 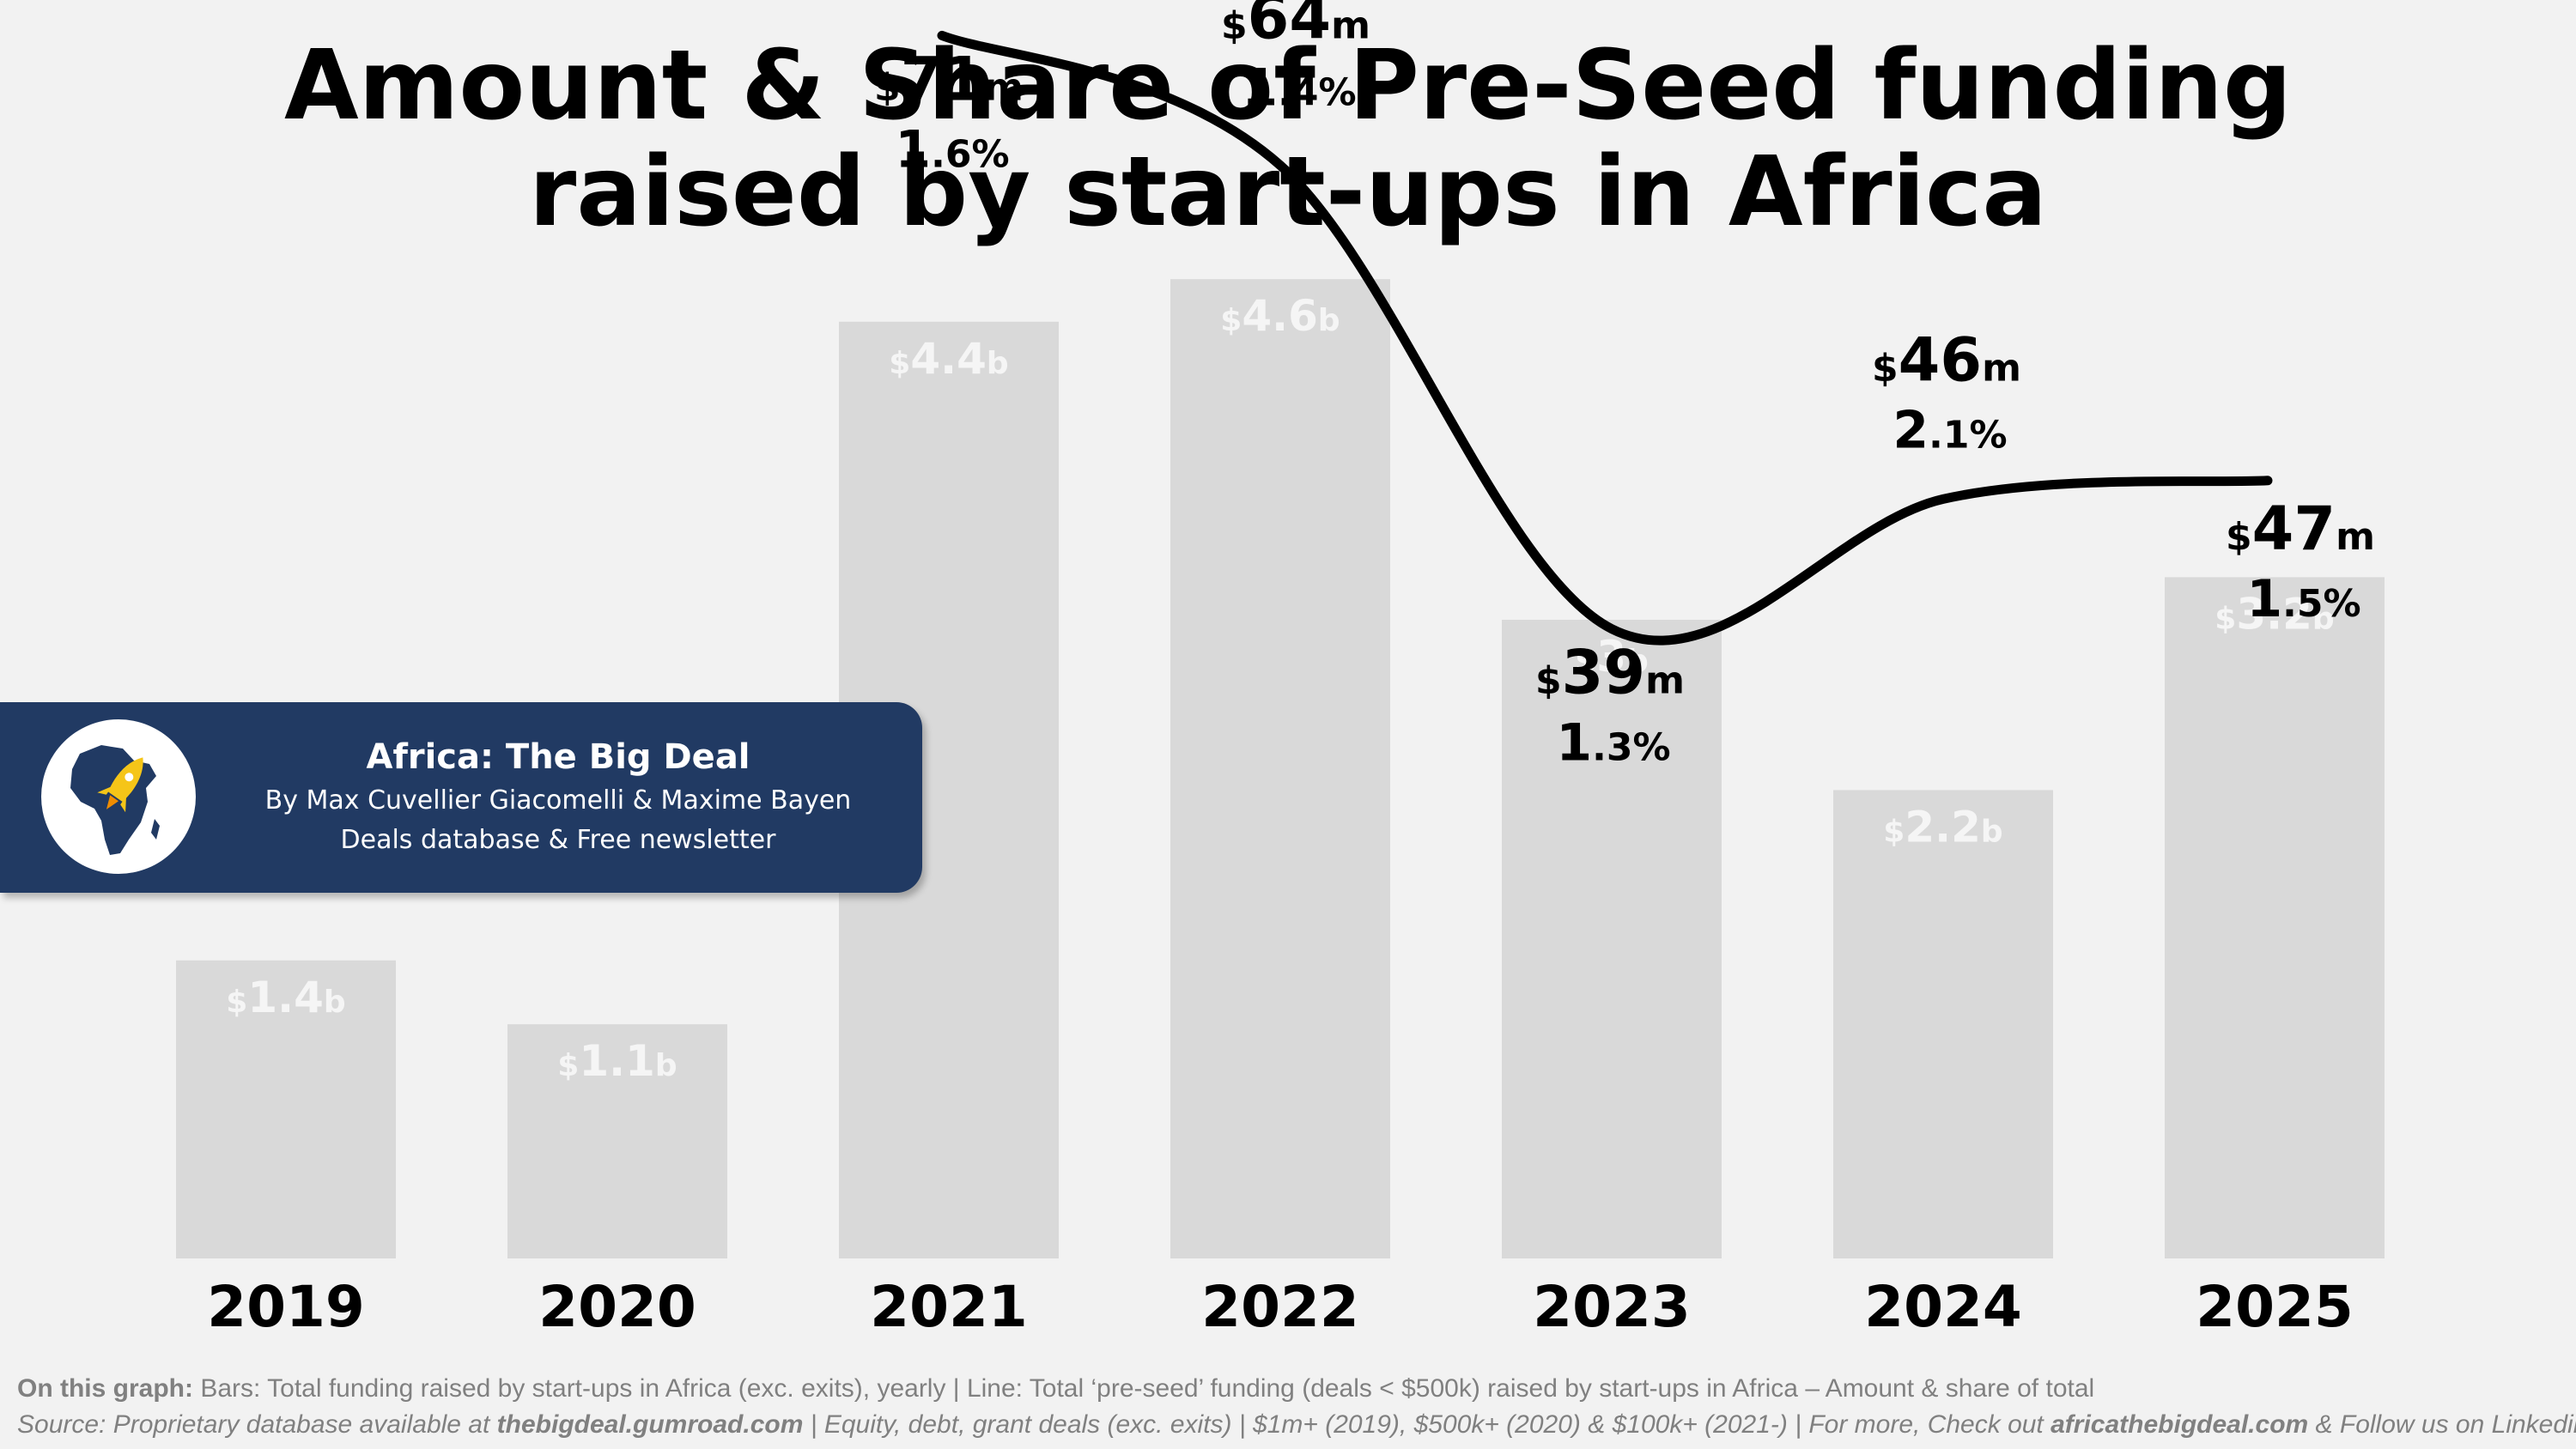 I want to click on bar-label-2025: $3.2b, so click(x=2274, y=614).